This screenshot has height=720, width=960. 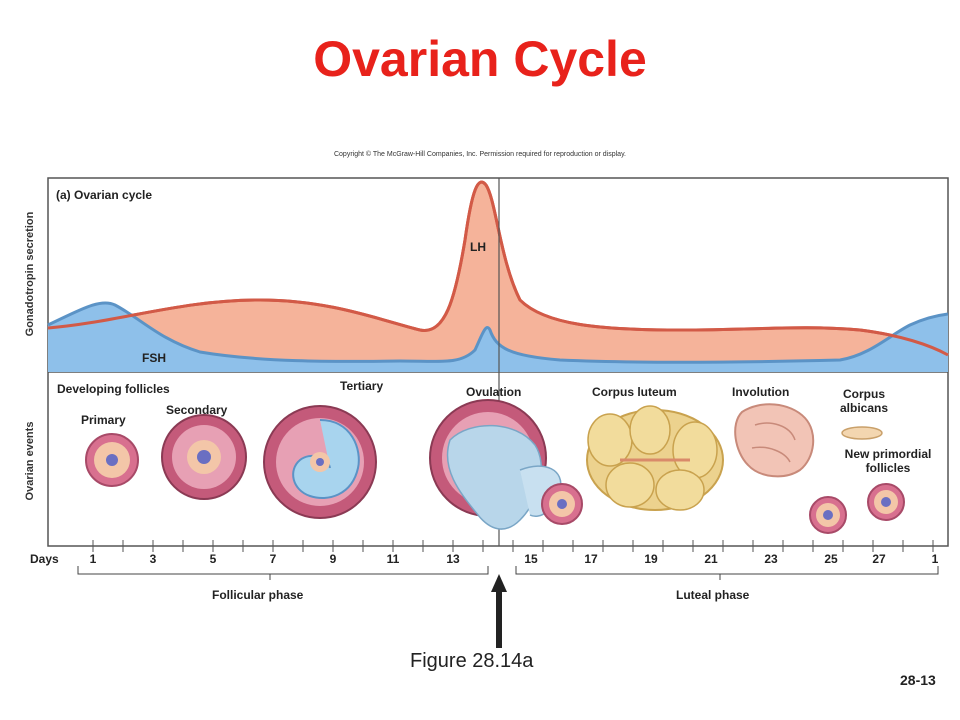 I want to click on day-ticks, so click(x=498, y=546).